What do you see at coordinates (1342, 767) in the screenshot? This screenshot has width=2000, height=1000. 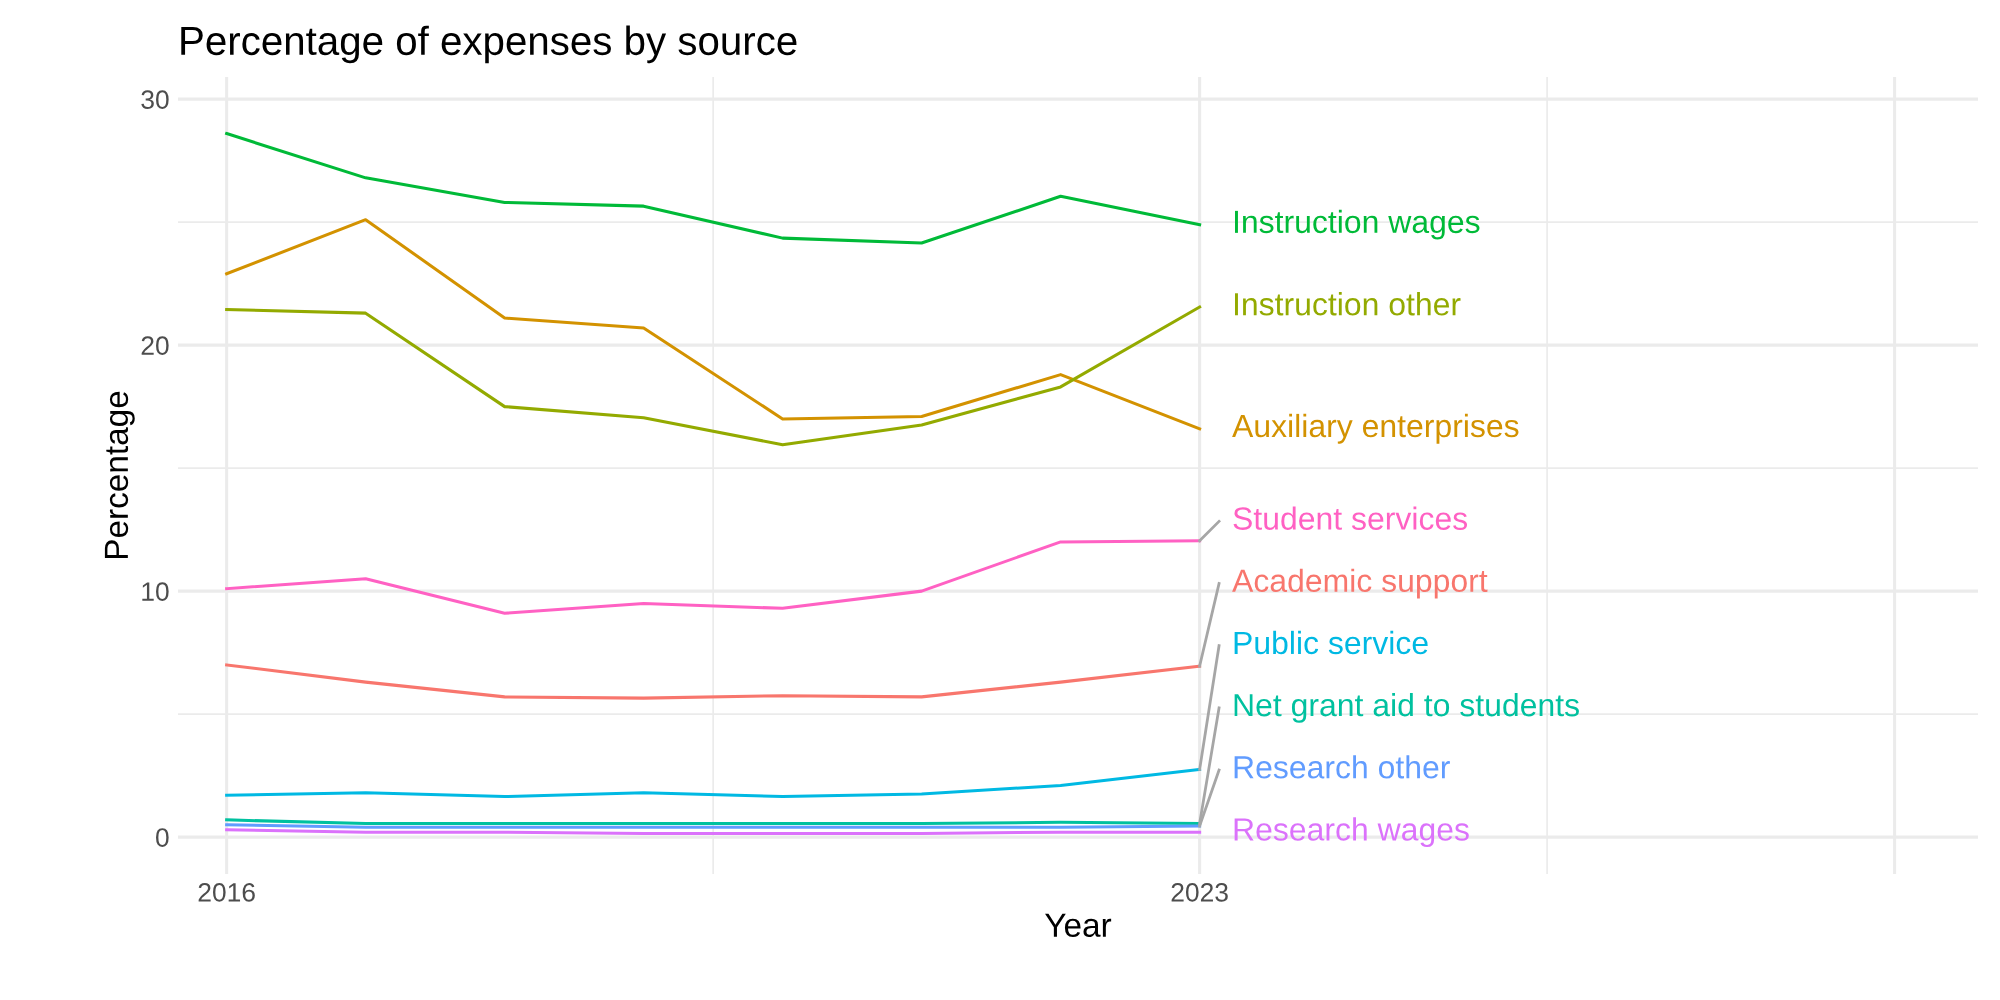 I see `series-label: Research other` at bounding box center [1342, 767].